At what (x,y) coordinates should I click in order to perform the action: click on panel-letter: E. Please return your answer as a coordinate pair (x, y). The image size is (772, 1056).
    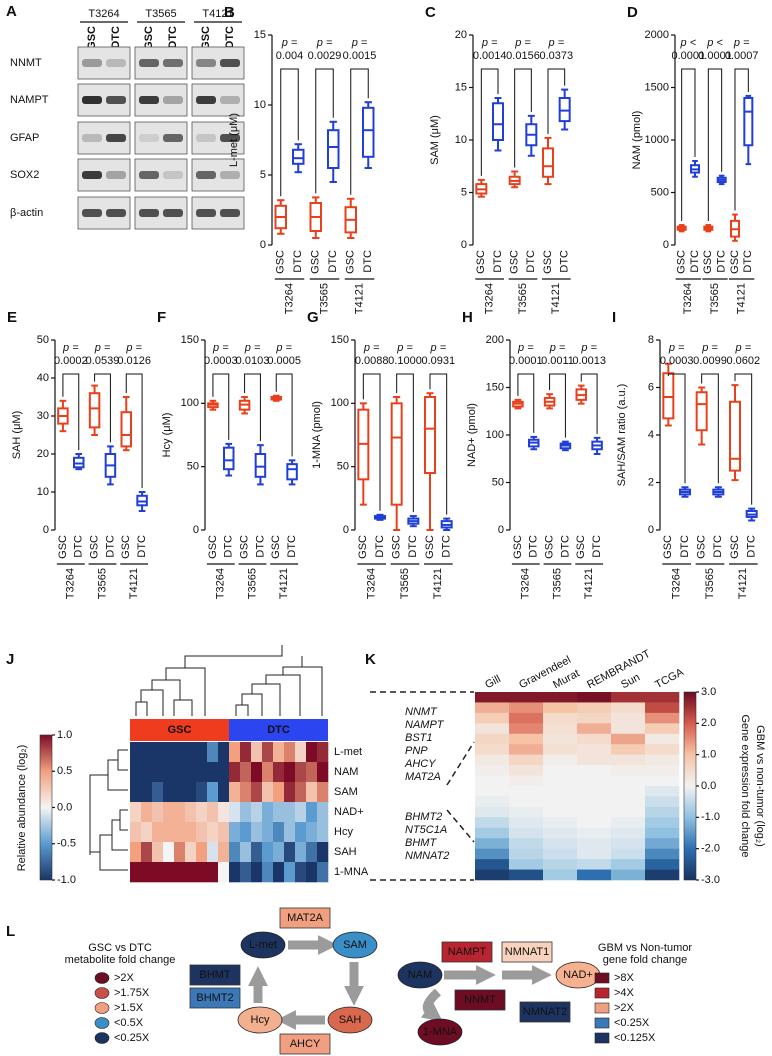
    Looking at the image, I should click on (12, 317).